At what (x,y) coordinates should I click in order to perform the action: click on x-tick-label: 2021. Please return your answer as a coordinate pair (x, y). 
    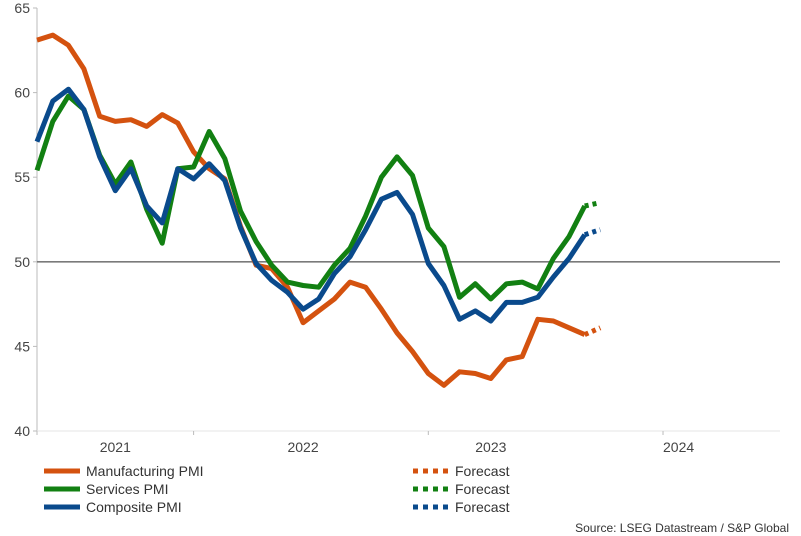
    Looking at the image, I should click on (115, 447).